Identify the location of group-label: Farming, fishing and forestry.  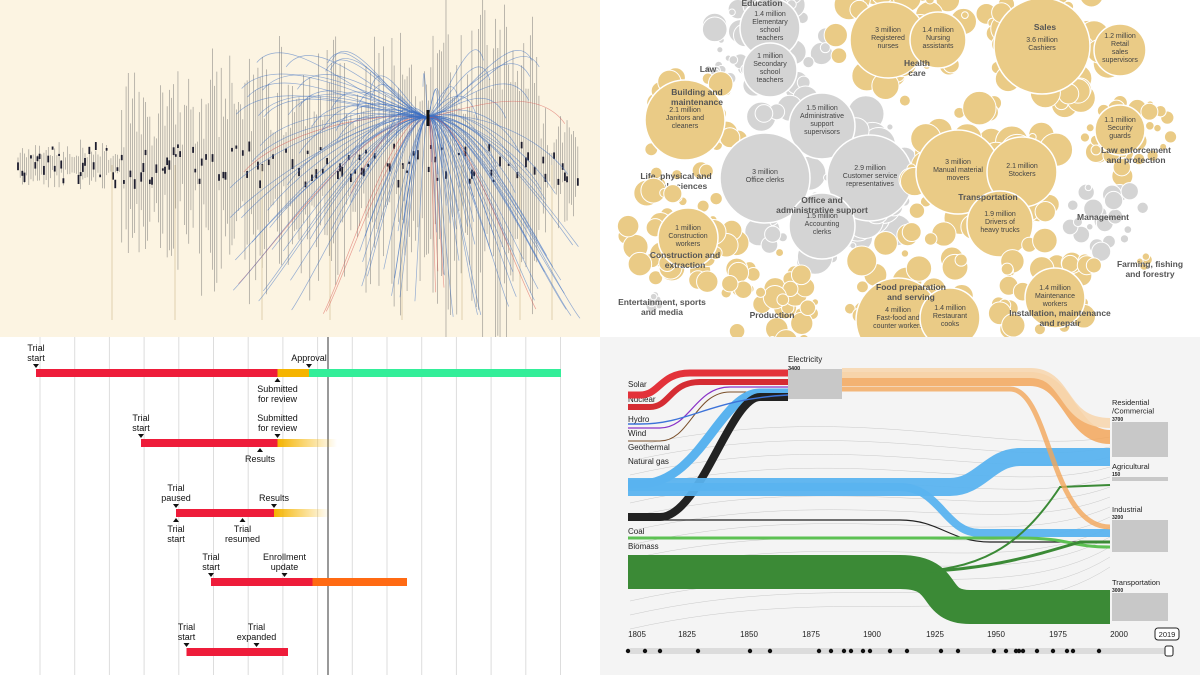
(1150, 269).